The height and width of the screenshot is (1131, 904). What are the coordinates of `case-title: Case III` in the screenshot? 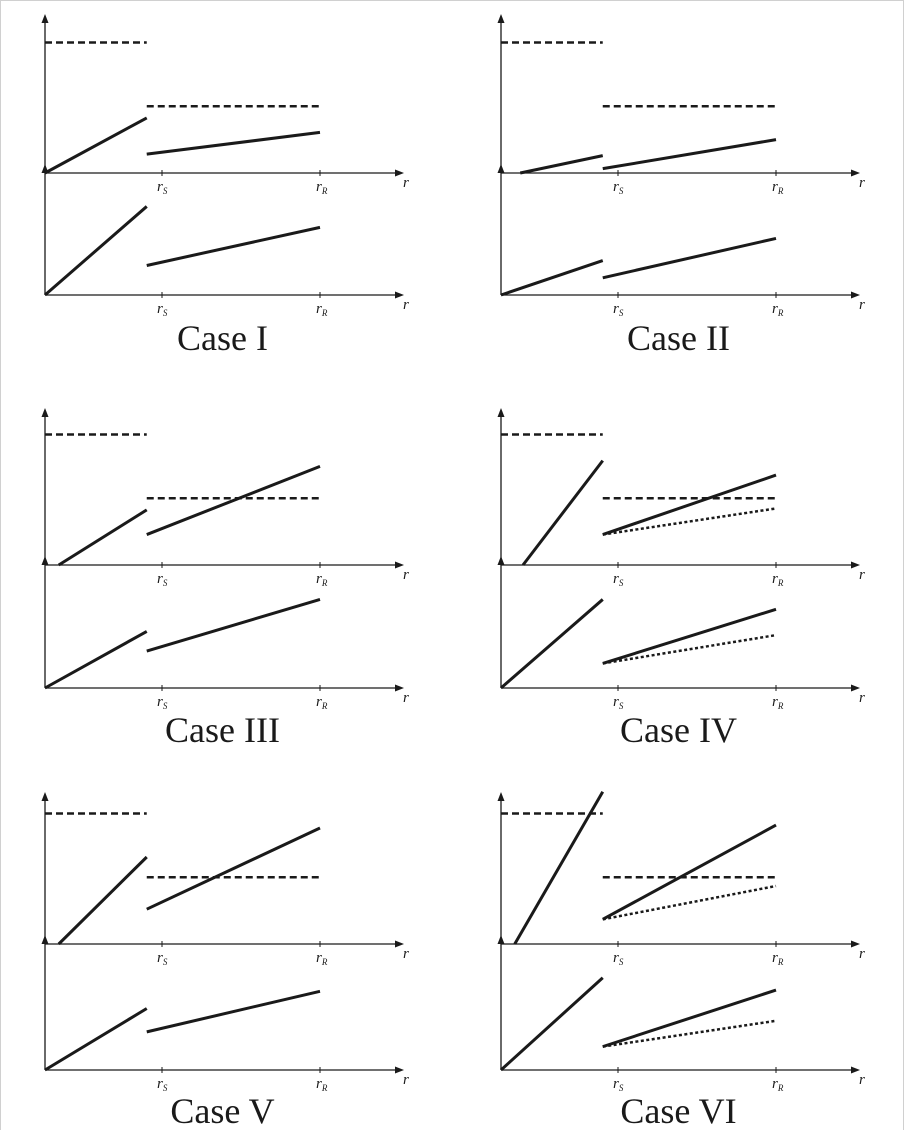 It's located at (222, 730).